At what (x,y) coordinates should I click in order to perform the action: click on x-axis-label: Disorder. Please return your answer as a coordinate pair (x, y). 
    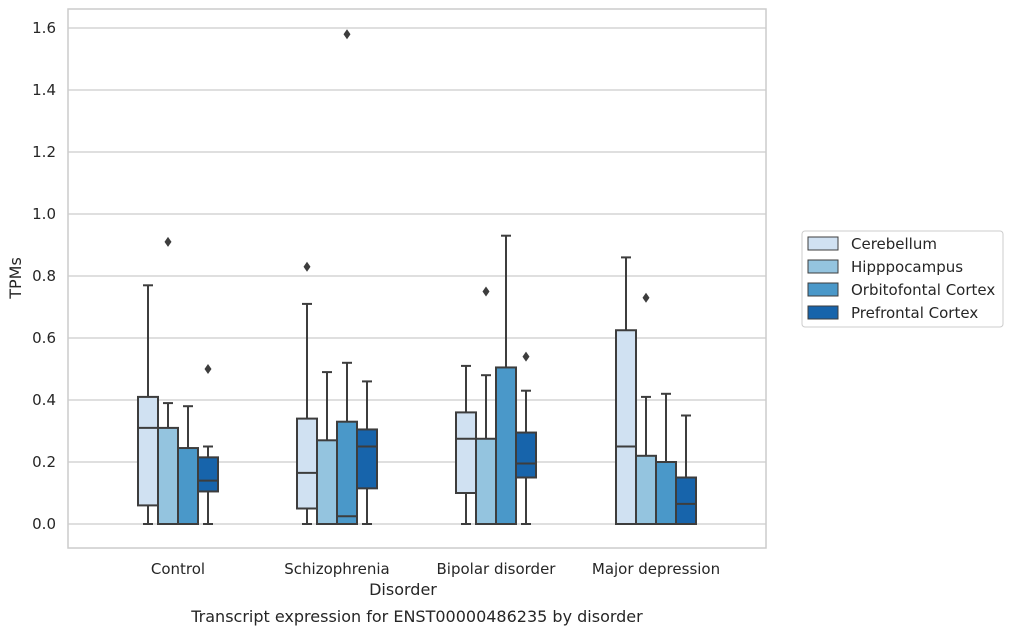
    Looking at the image, I should click on (403, 589).